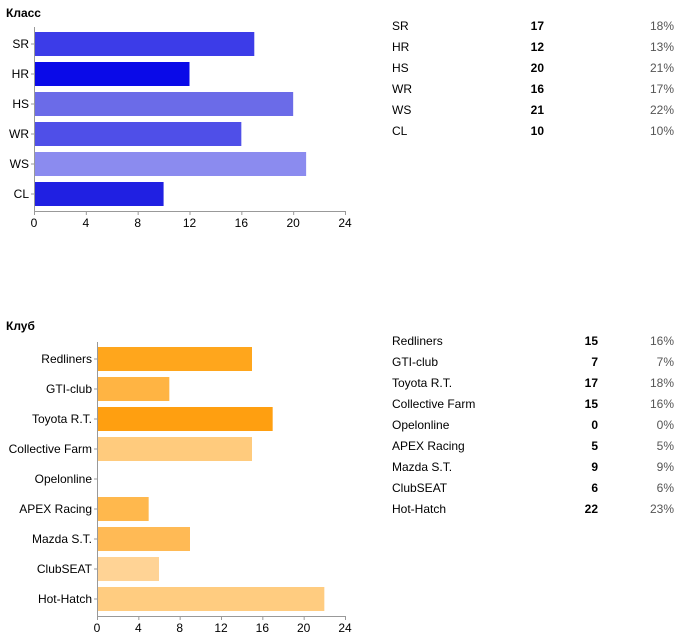 Image resolution: width=682 pixels, height=634 pixels. Describe the element at coordinates (145, 44) in the screenshot. I see `bar-sr` at that location.